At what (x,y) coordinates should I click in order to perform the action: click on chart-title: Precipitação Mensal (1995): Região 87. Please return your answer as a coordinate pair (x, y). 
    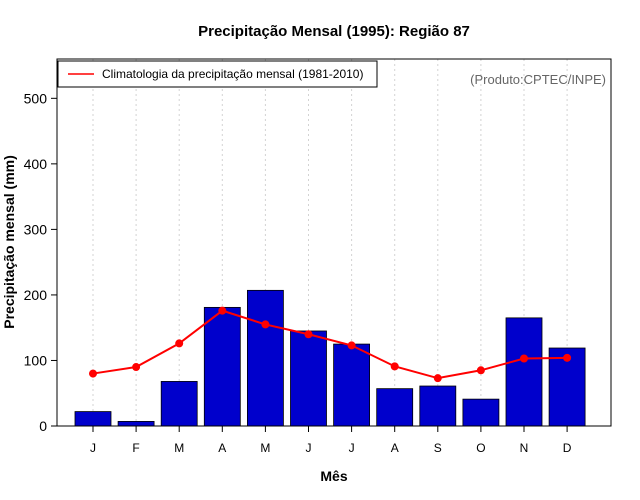
    Looking at the image, I should click on (334, 31).